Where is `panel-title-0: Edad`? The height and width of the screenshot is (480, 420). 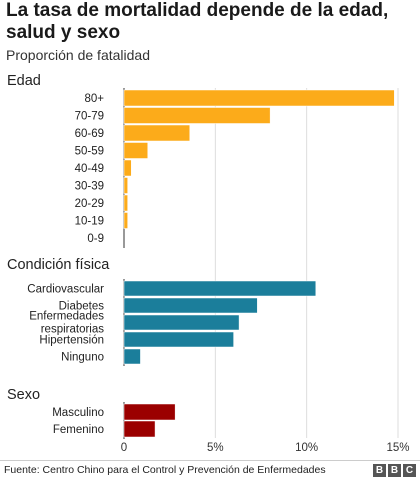
panel-title-0: Edad is located at coordinates (24, 81).